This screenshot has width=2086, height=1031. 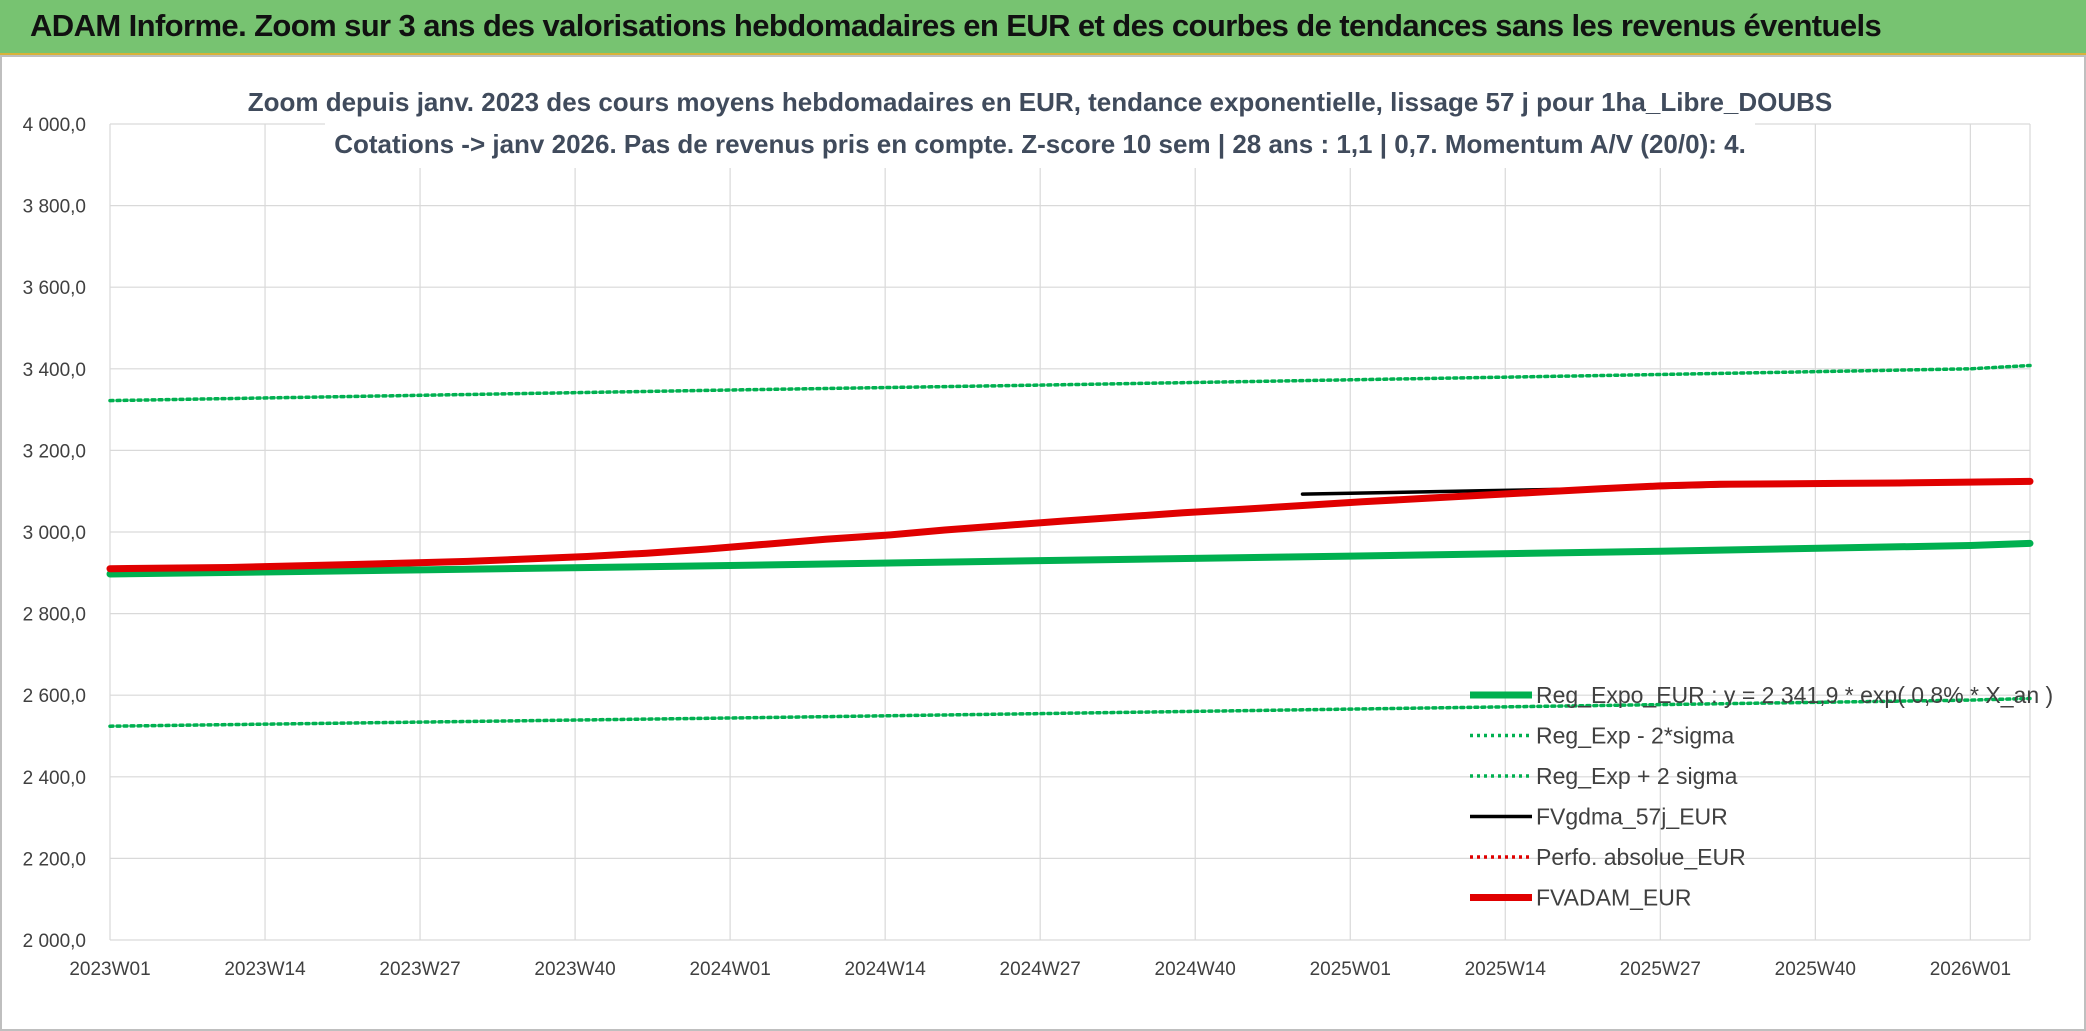 I want to click on y-tick-label: 3 000,0, so click(x=54, y=533).